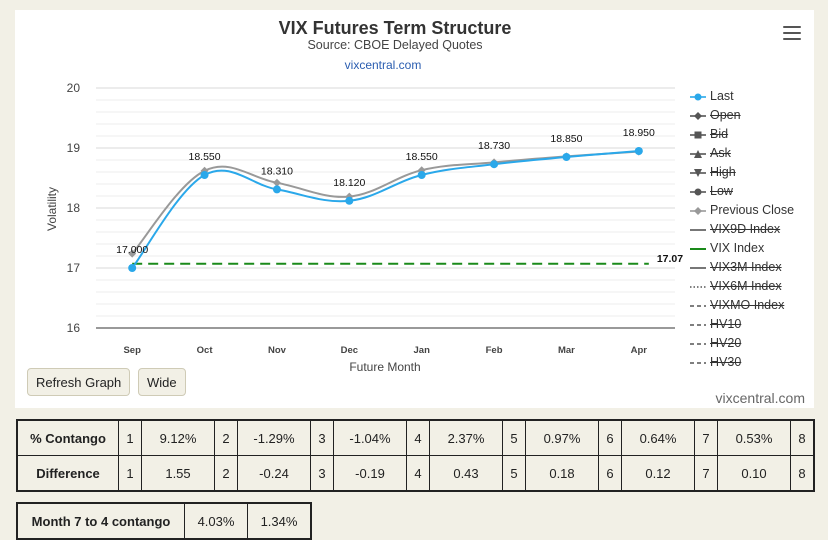  I want to click on vix-end-label: 17.07, so click(670, 259).